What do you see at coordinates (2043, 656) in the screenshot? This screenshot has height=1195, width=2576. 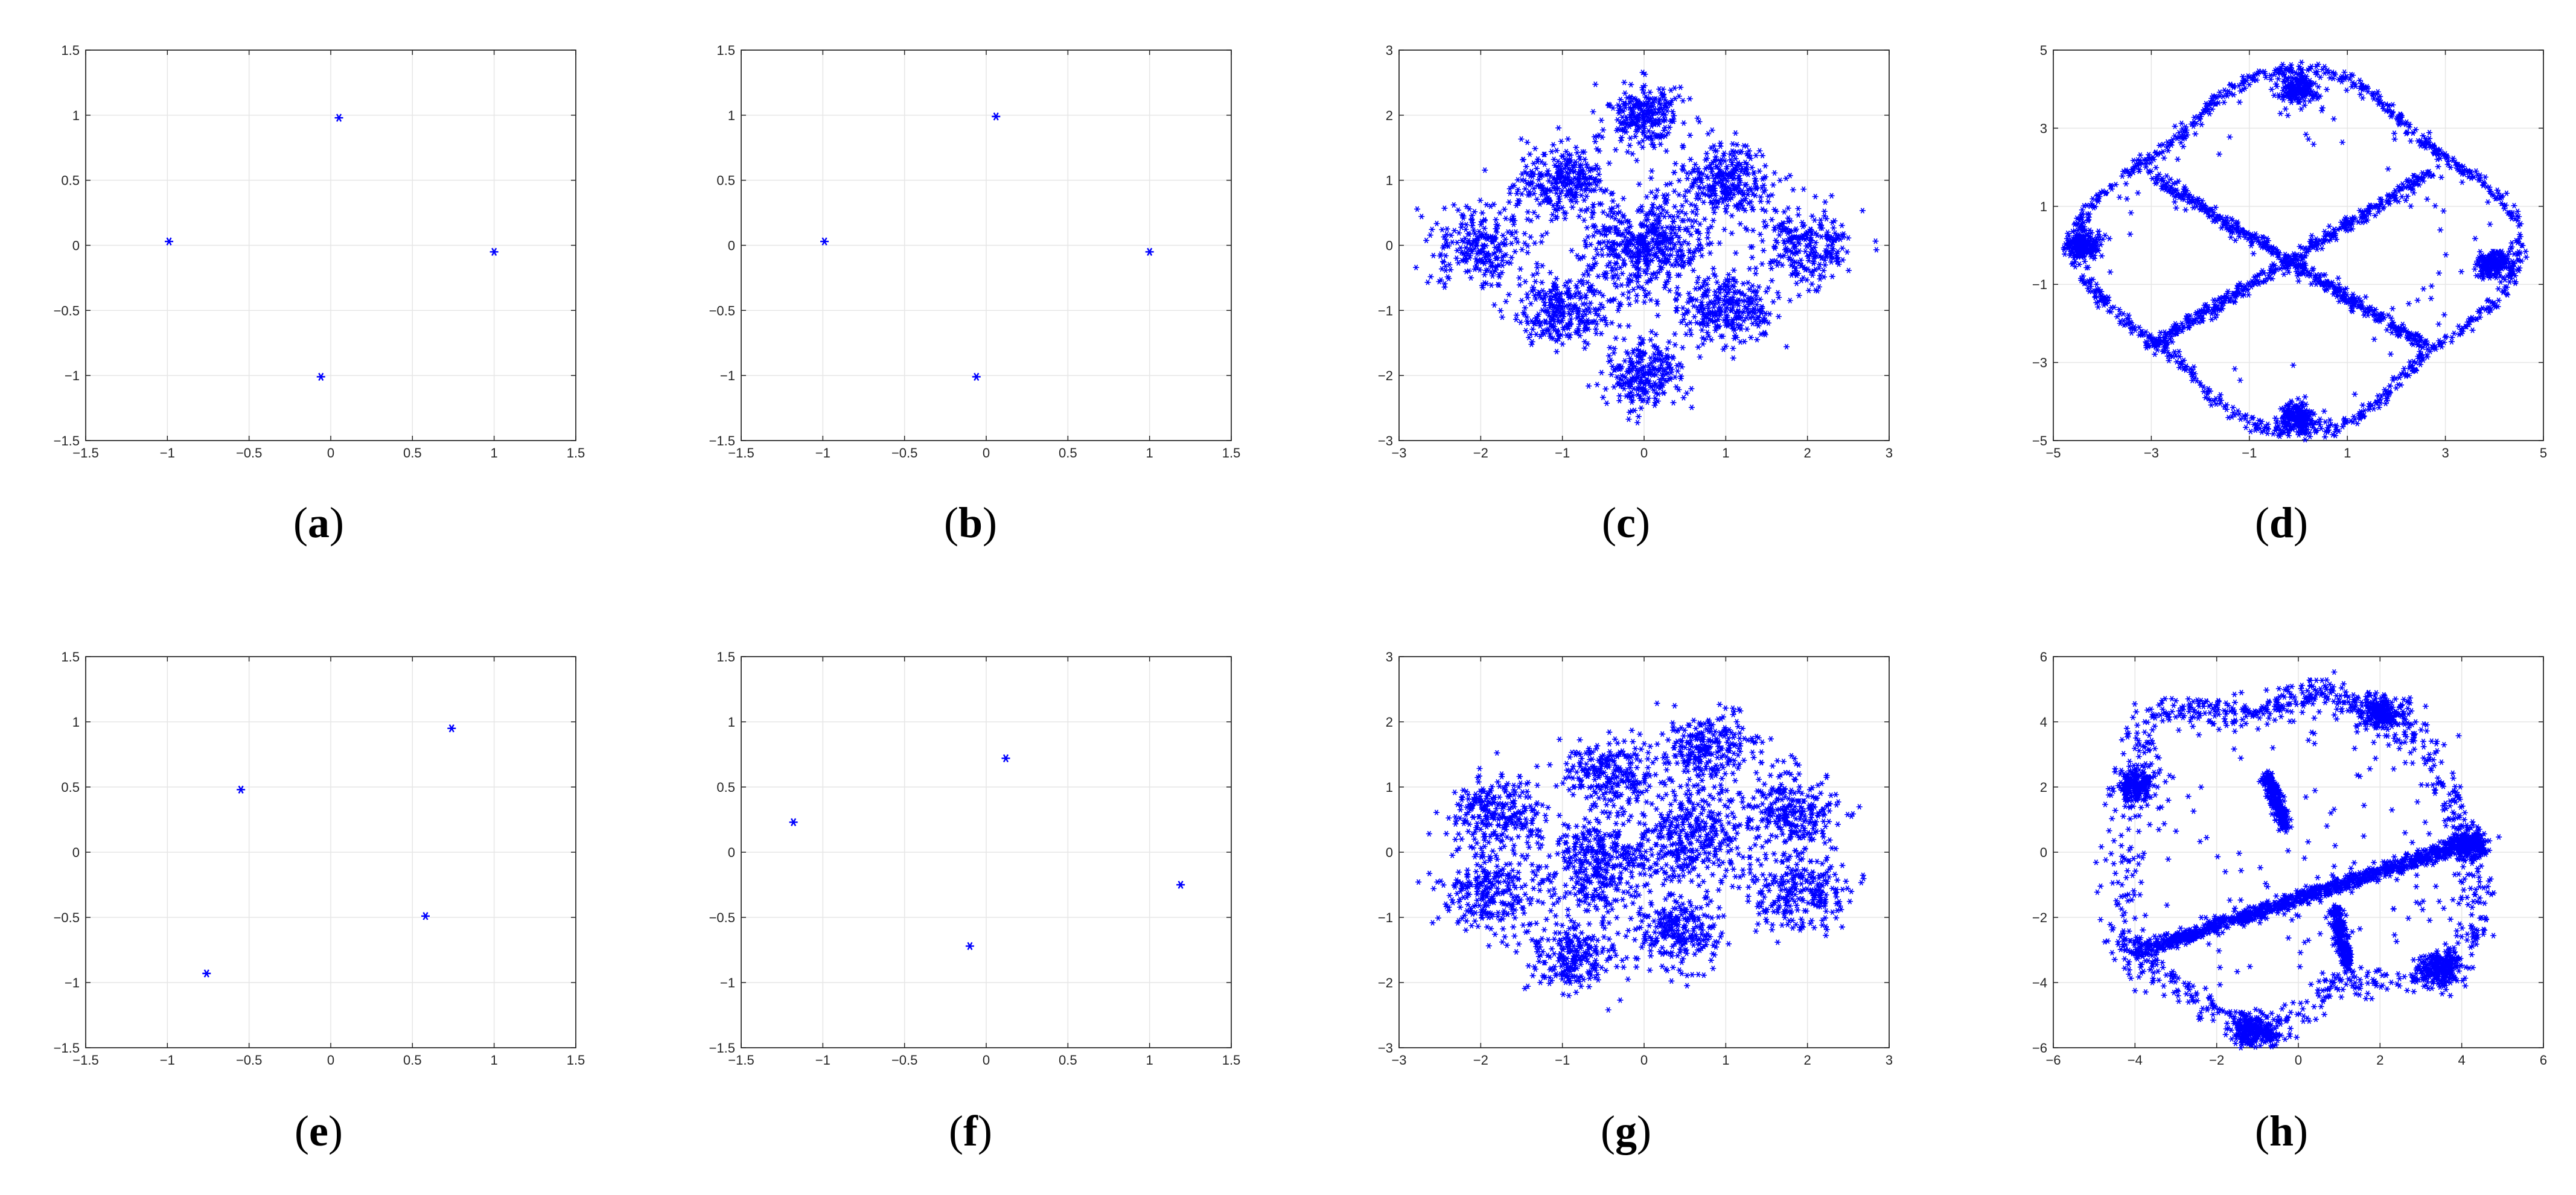 I see `y-tick-label: 6` at bounding box center [2043, 656].